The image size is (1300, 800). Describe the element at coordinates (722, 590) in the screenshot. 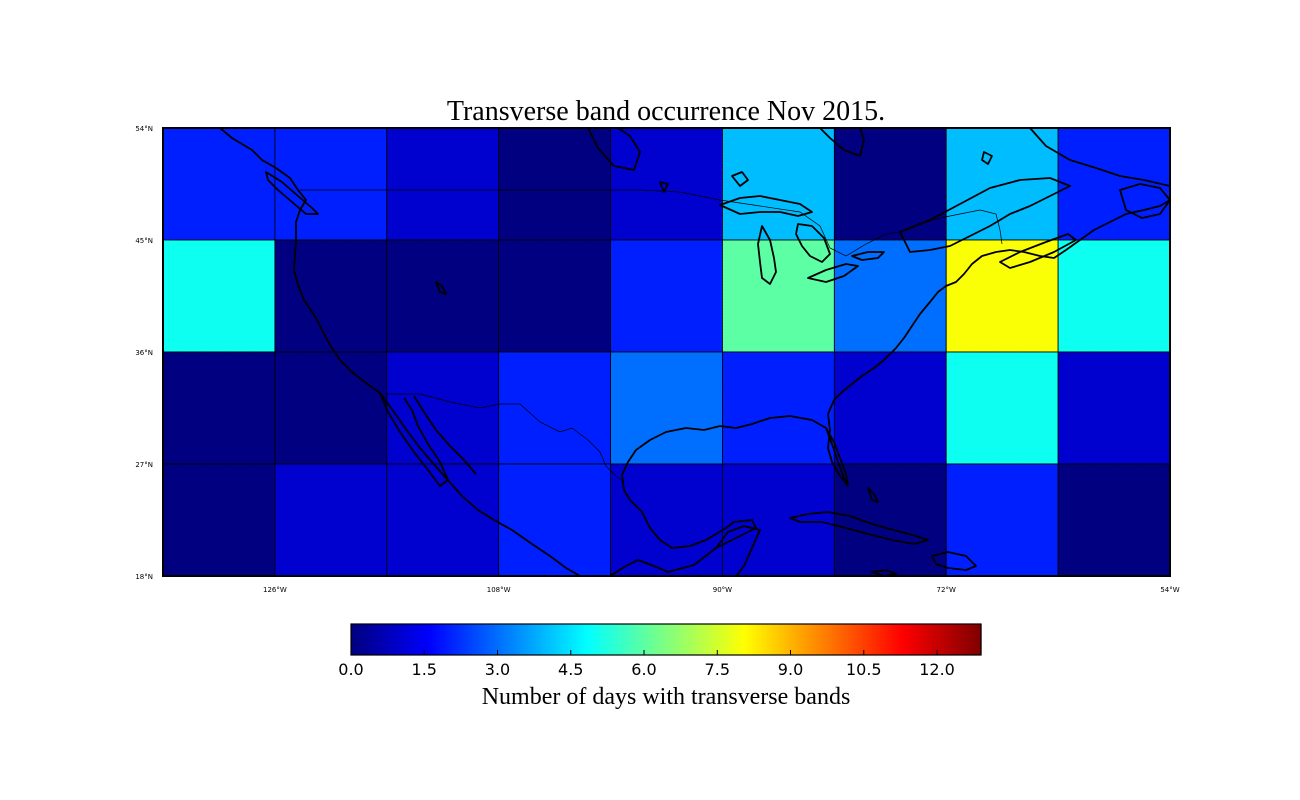

I see `longitude-tick-label: 90°W` at that location.